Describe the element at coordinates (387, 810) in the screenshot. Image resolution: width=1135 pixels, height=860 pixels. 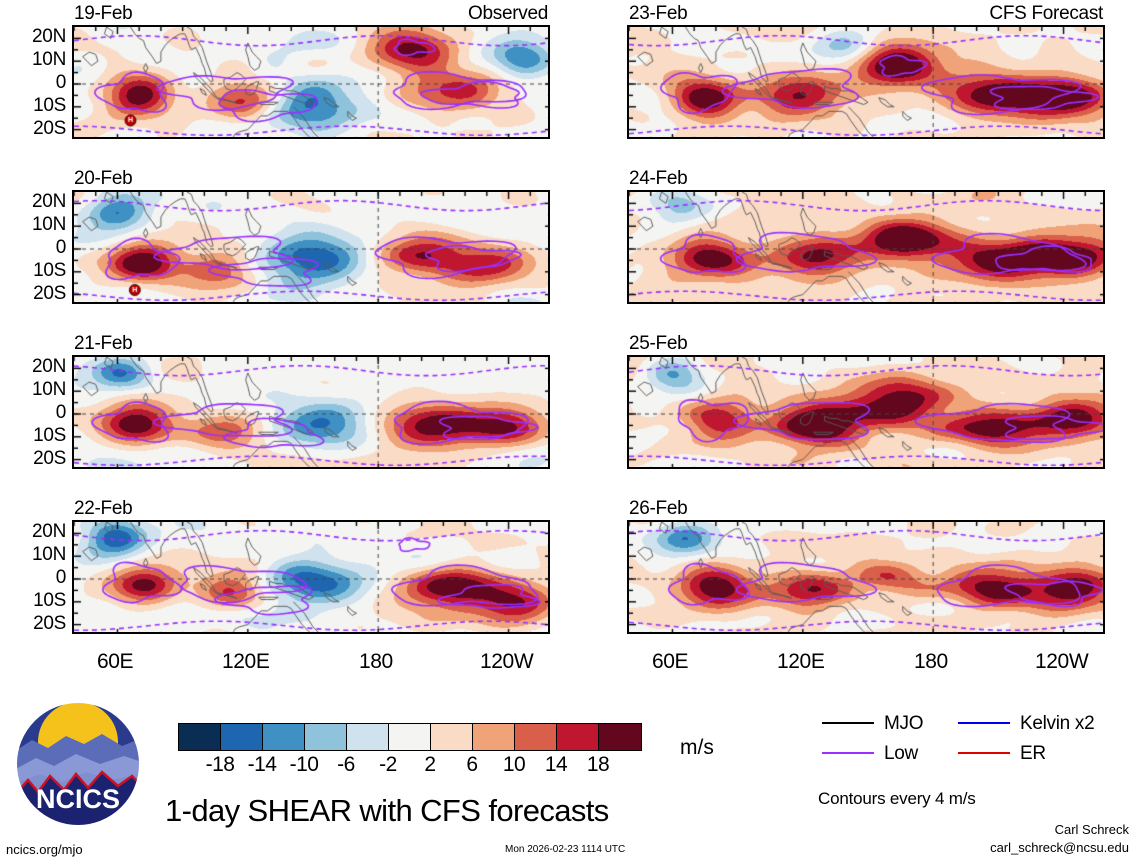
I see `page-title: 1-day SHEAR with CFS forecasts` at that location.